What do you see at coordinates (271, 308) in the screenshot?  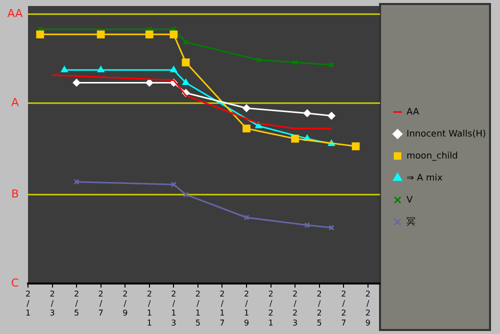 I see `x-tick-label: 2/21` at bounding box center [271, 308].